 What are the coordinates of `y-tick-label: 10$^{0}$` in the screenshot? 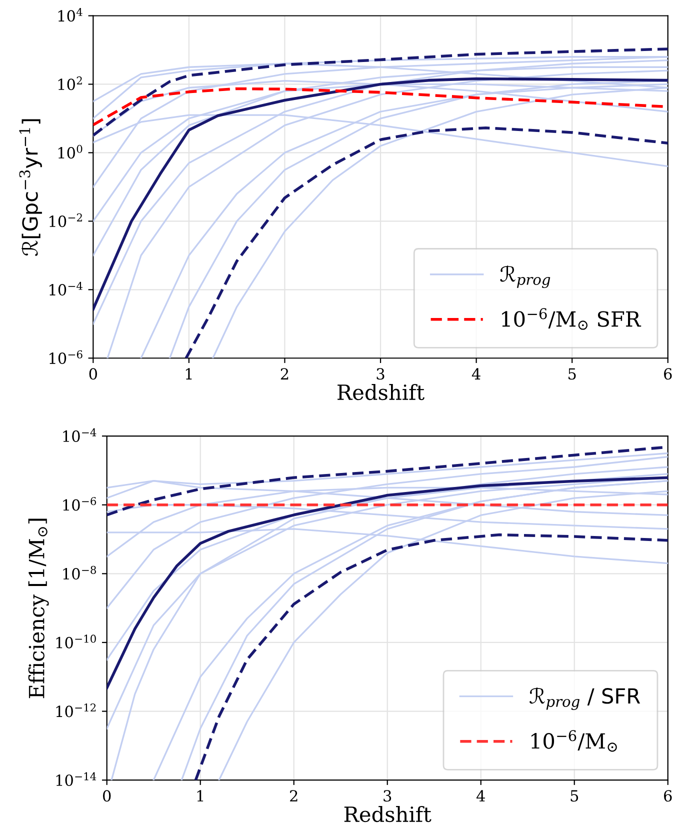 It's located at (70, 151).